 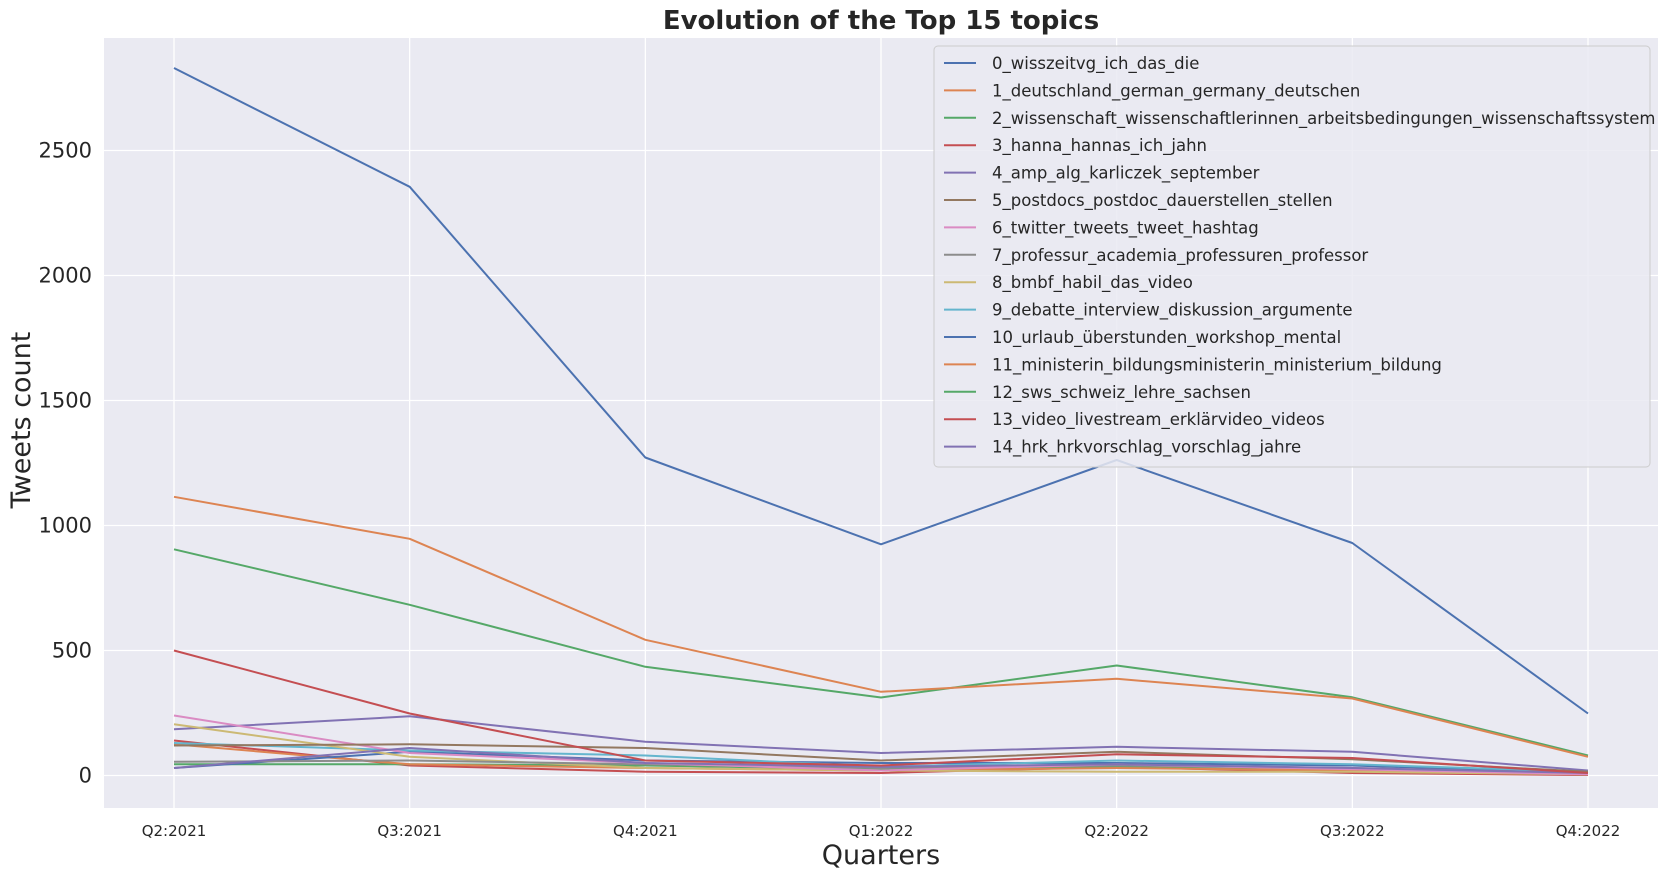 I want to click on x-tick-label: Q2:2021, so click(x=174, y=831).